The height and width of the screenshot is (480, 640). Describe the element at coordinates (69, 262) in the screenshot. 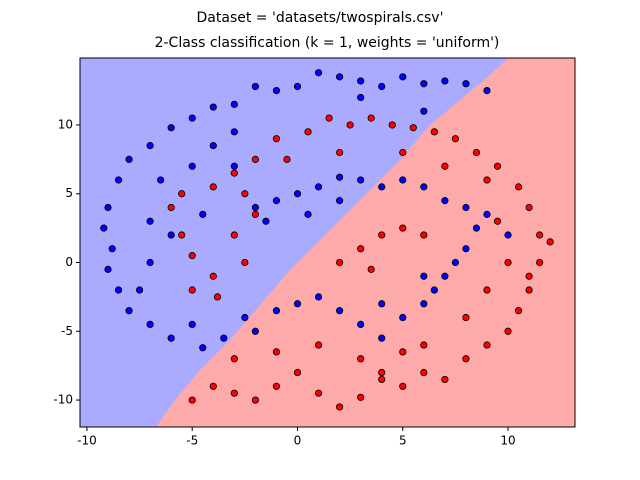

I see `y-tick-label: 0` at that location.